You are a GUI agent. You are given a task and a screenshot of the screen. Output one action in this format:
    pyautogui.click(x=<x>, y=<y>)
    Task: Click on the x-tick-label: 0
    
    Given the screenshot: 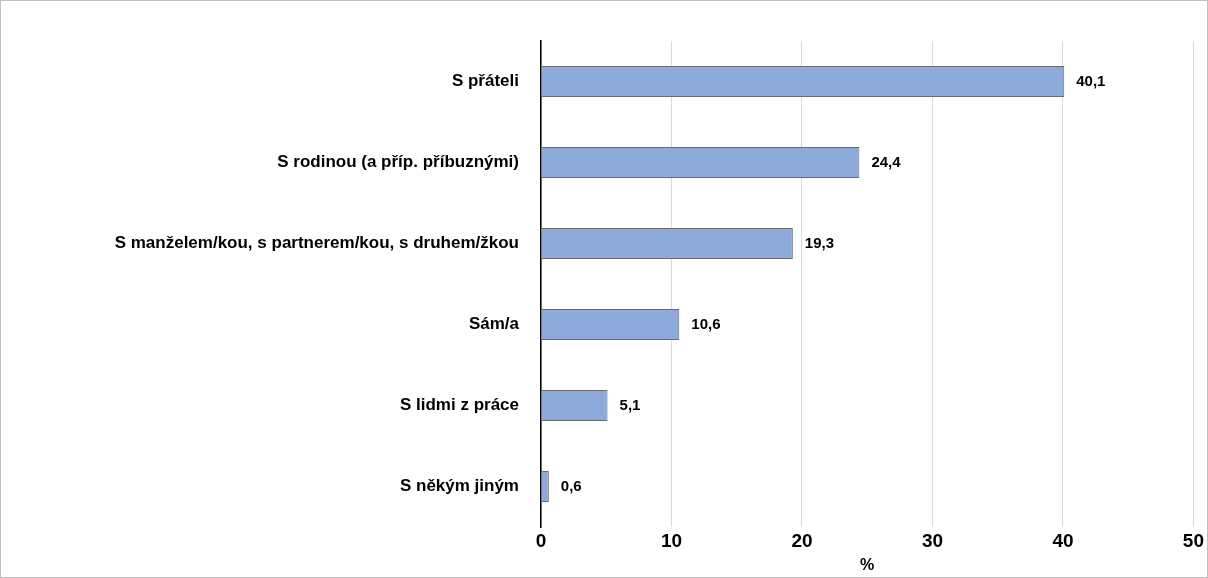 What is the action you would take?
    pyautogui.click(x=541, y=540)
    